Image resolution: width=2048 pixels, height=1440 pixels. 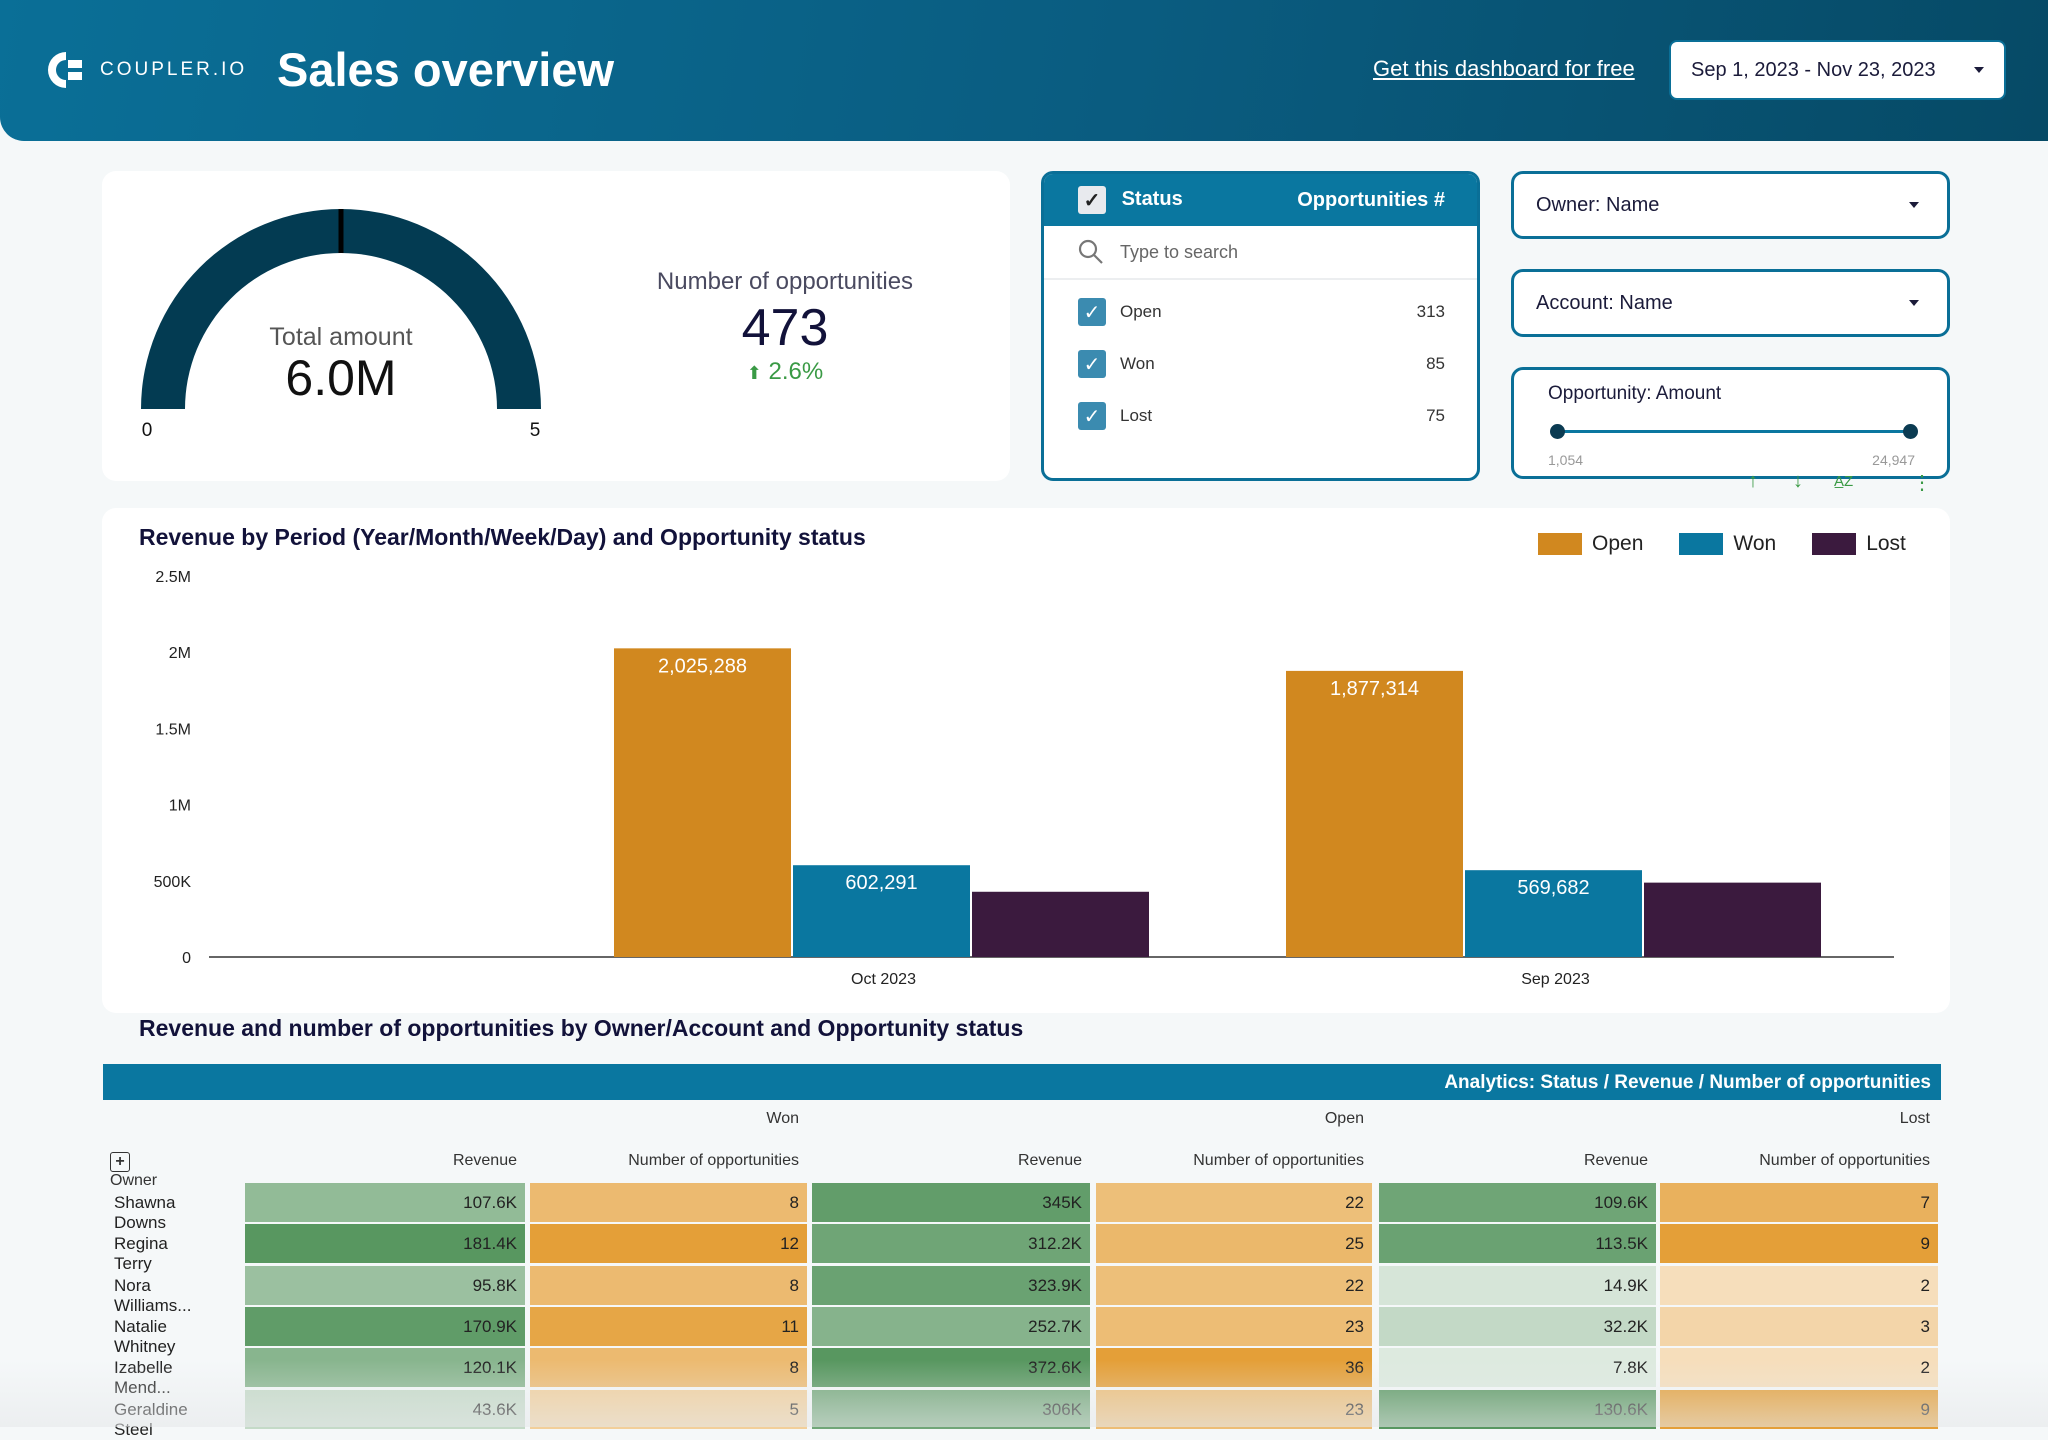 What do you see at coordinates (1137, 363) in the screenshot?
I see `option-label: Won` at bounding box center [1137, 363].